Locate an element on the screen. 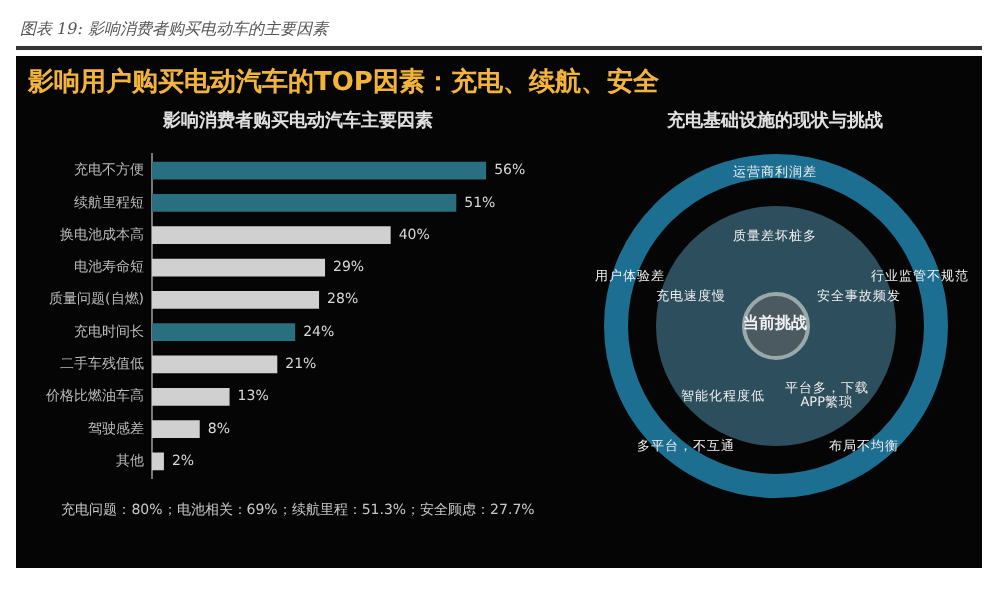 This screenshot has width=998, height=590. text: 当前挑战 is located at coordinates (775, 324).